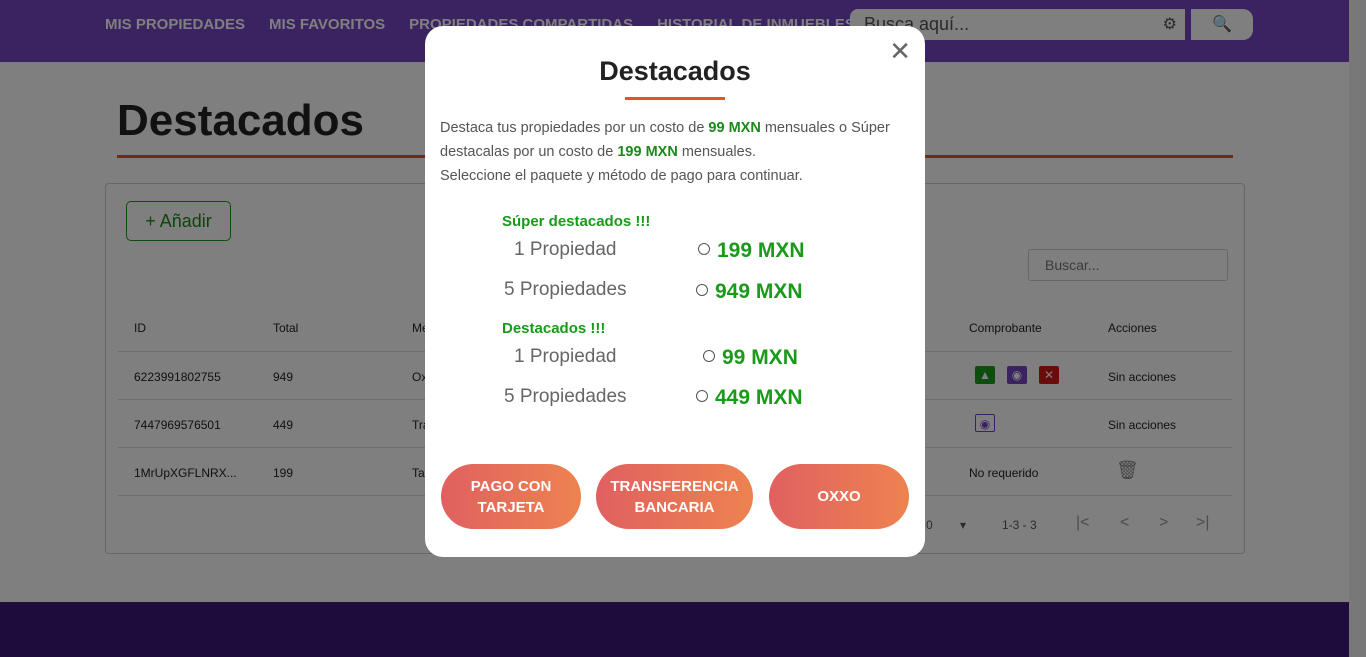  What do you see at coordinates (675, 98) in the screenshot?
I see `modal-title-underline` at bounding box center [675, 98].